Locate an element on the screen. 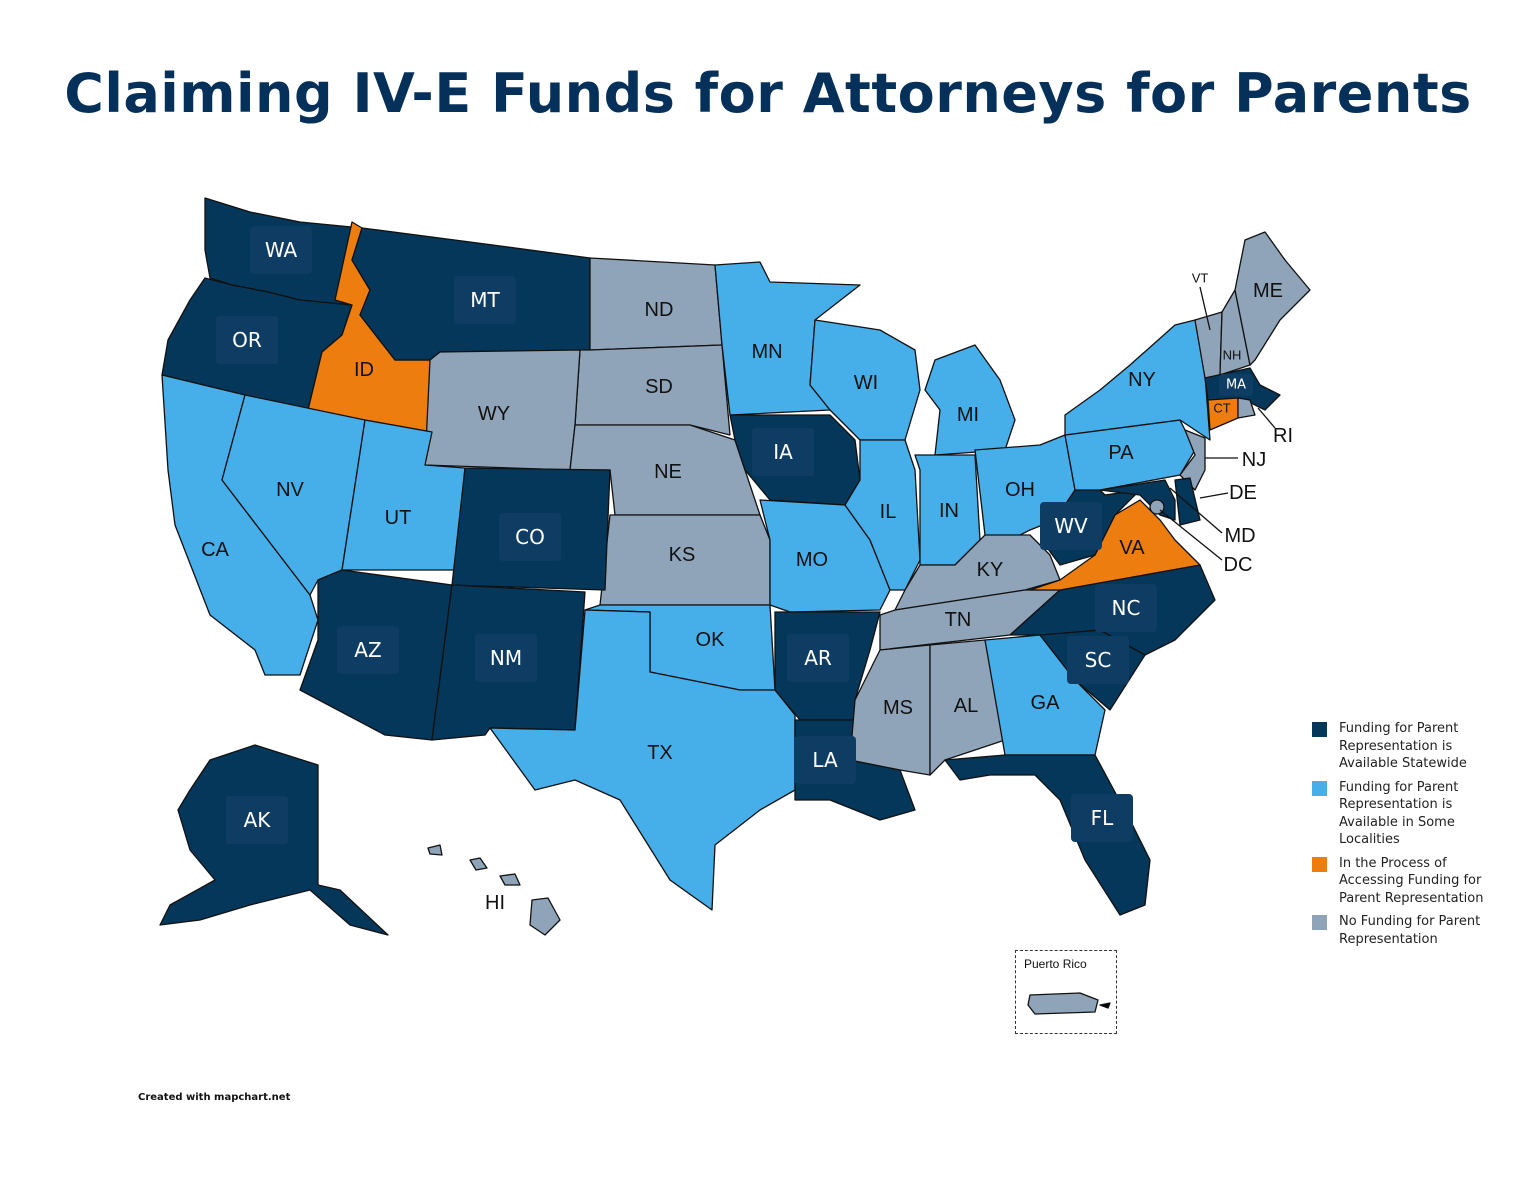 This screenshot has width=1536, height=1187. state-label-OH: OH is located at coordinates (1020, 490).